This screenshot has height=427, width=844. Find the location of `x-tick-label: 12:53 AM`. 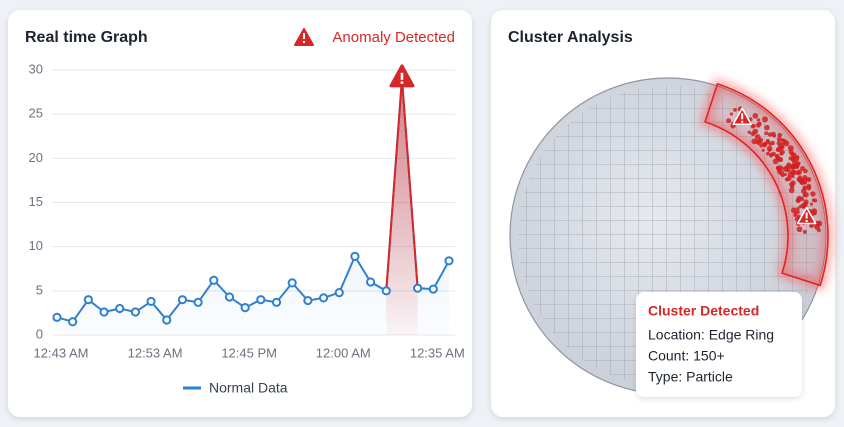

x-tick-label: 12:53 AM is located at coordinates (155, 352).